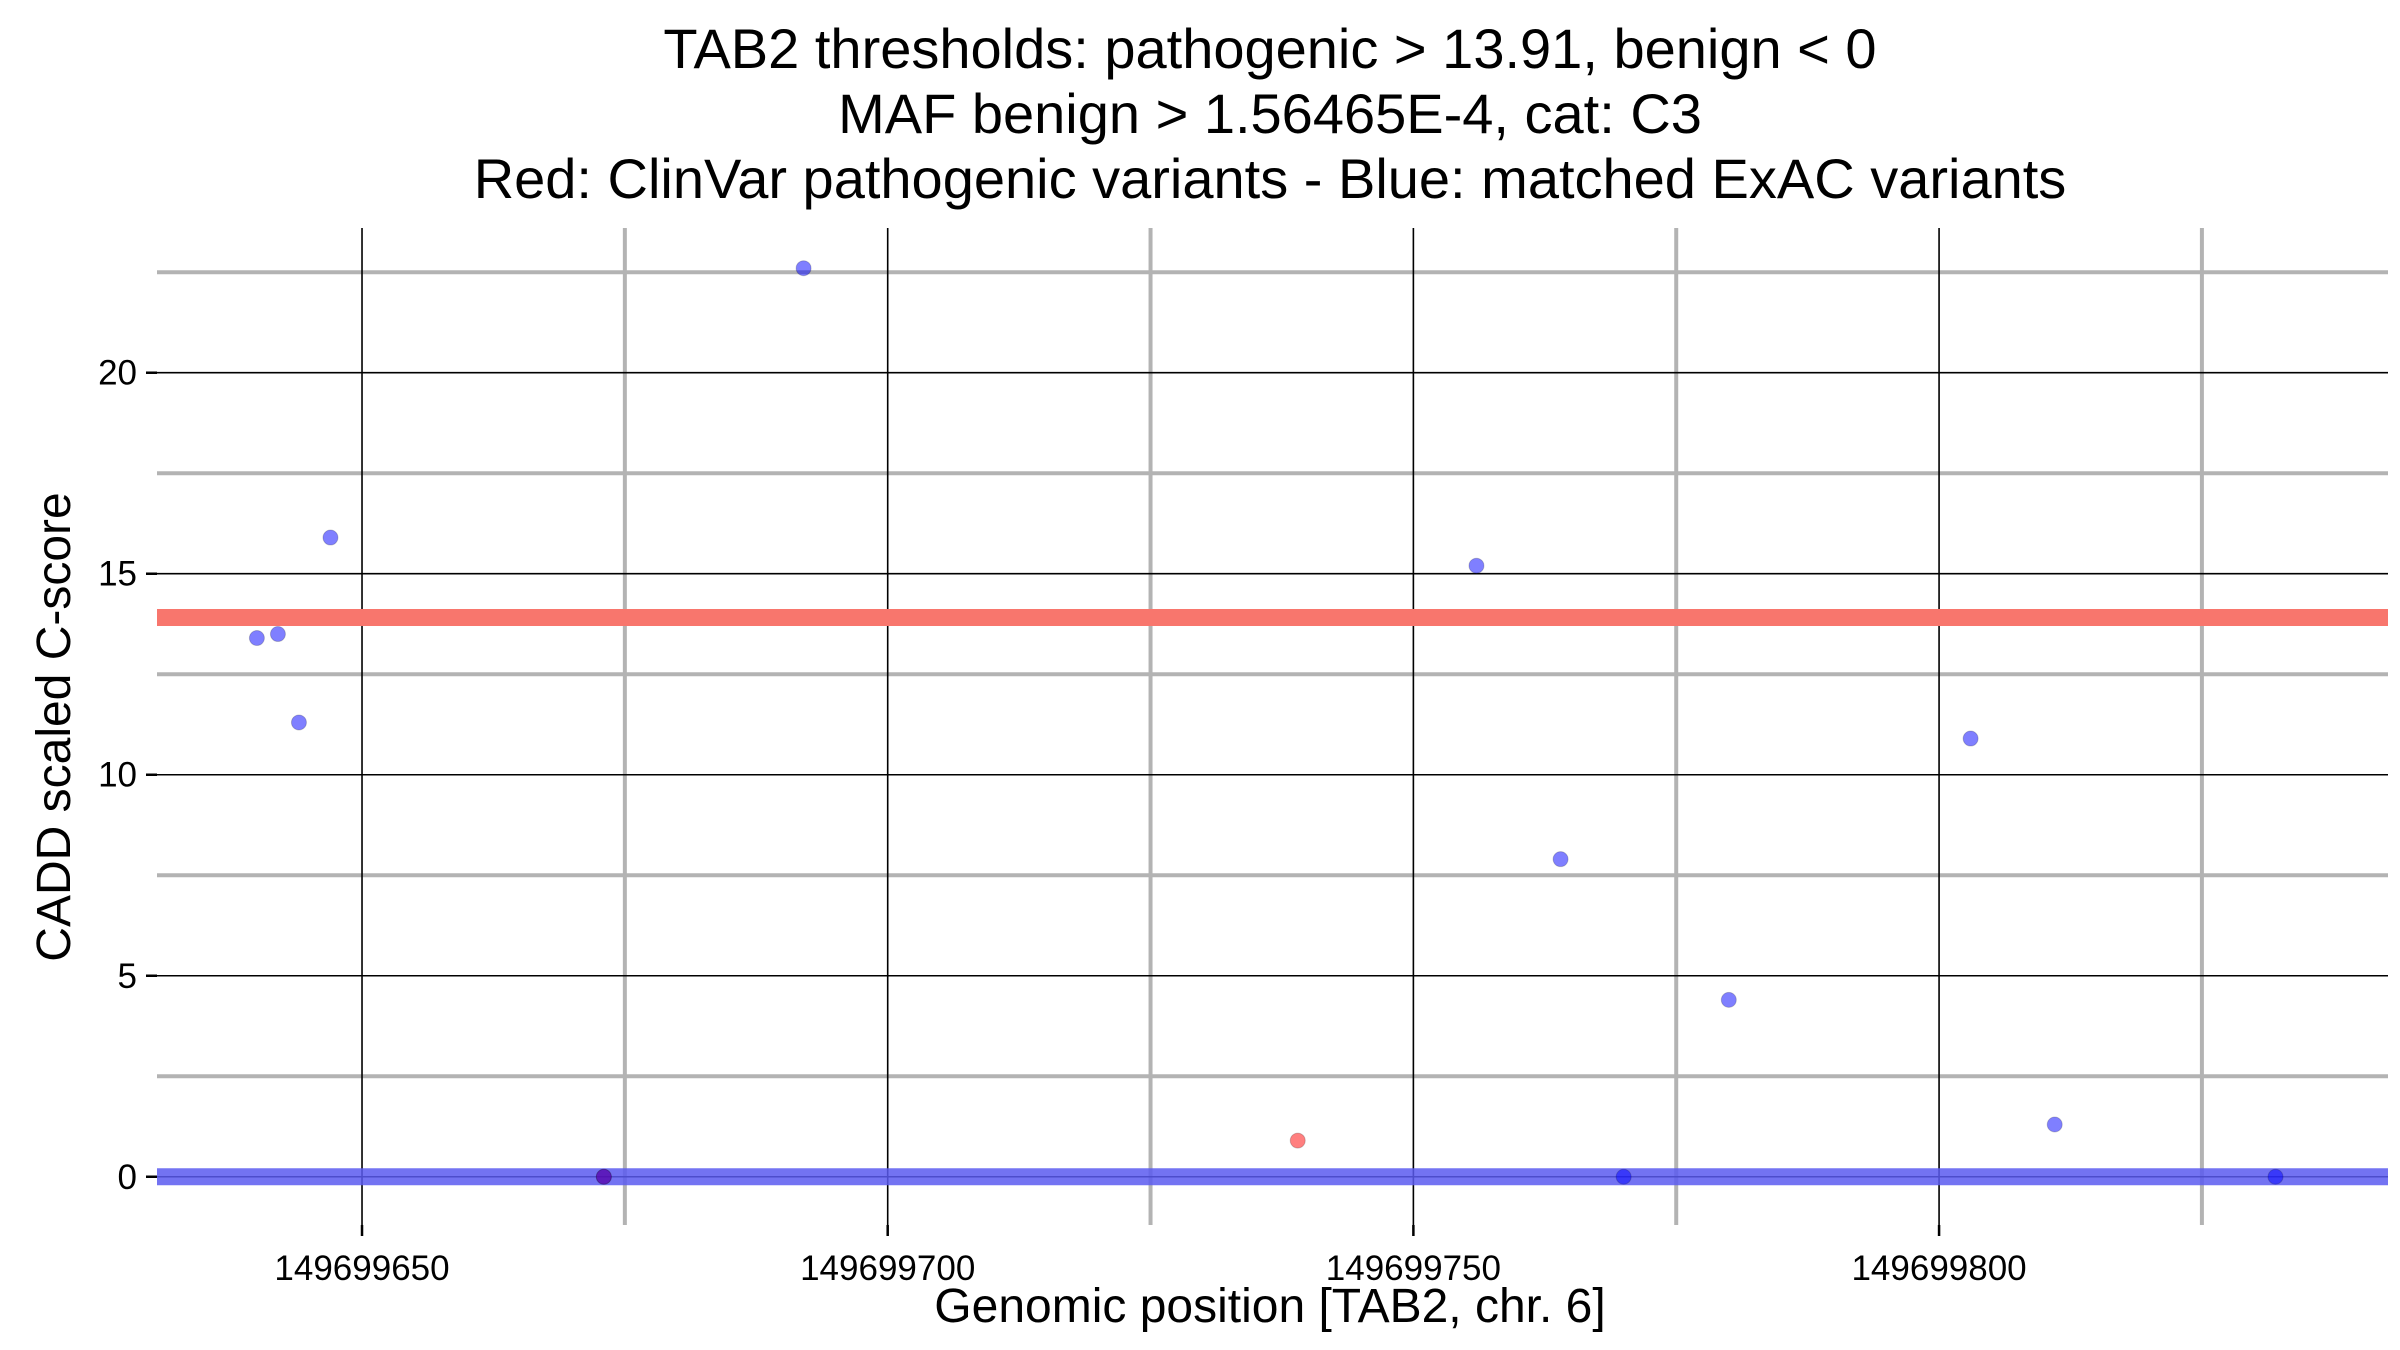 This screenshot has height=1350, width=2400. I want to click on x-axis: 149699650 149699700 149699750 149699800, so click(1150, 1256).